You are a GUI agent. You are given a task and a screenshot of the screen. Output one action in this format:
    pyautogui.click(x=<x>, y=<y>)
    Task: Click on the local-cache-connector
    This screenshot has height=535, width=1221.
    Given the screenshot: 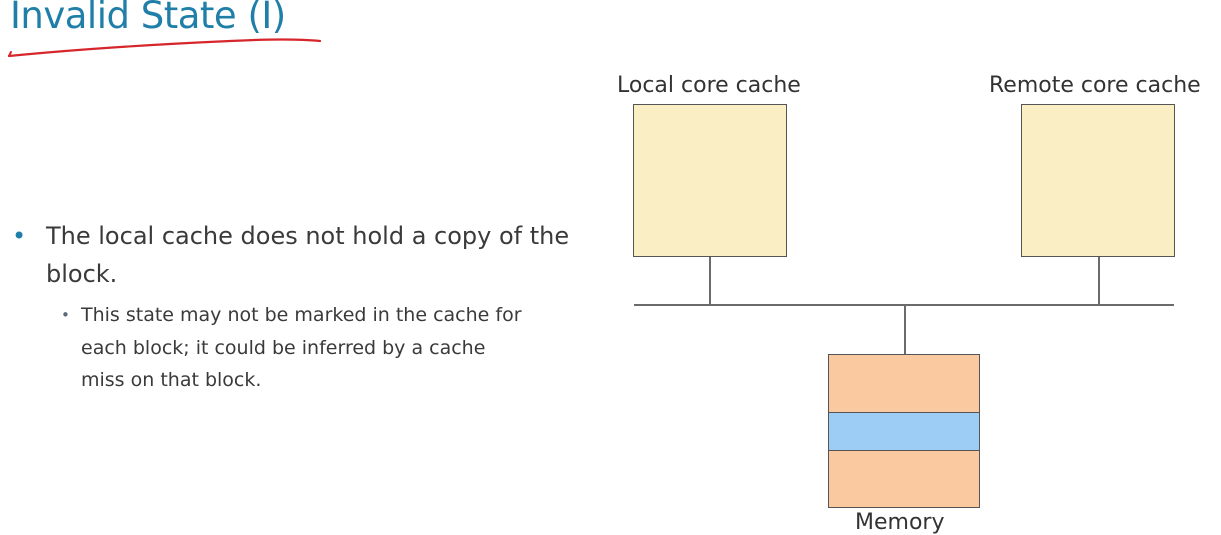 What is the action you would take?
    pyautogui.click(x=710, y=281)
    